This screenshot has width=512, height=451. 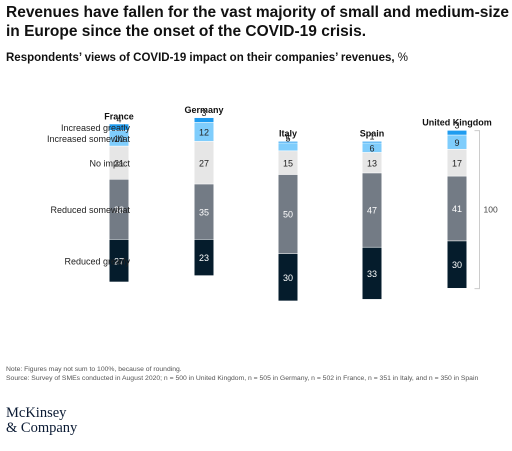 I want to click on bar-segment-italy-no-impact, so click(x=288, y=163).